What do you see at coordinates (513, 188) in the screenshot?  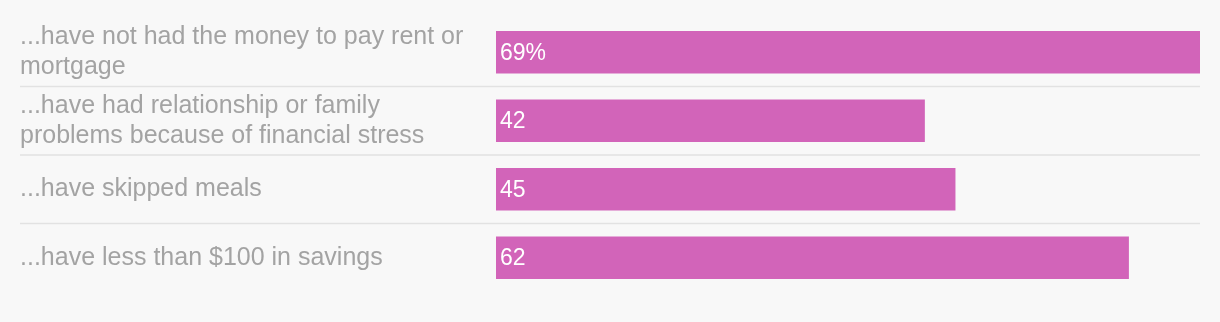 I see `data-label: 45` at bounding box center [513, 188].